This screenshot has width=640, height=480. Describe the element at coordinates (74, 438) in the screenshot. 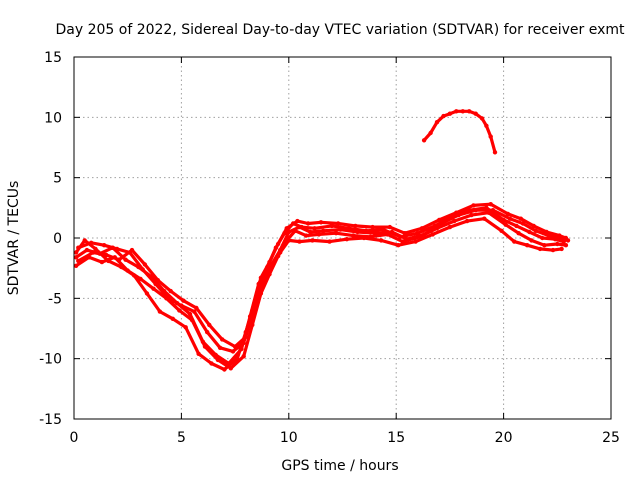

I see `x-tick-label: 0` at that location.